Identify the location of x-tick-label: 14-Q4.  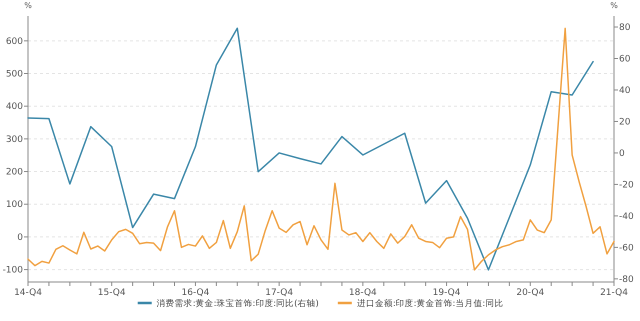
(28, 293).